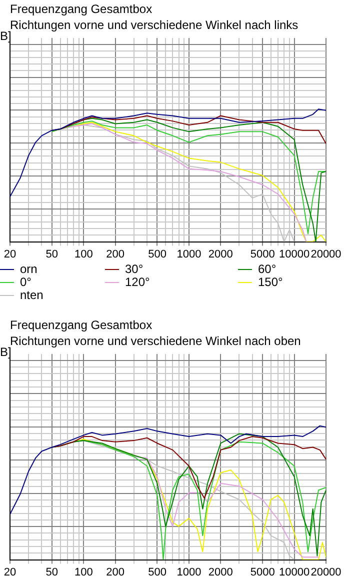  What do you see at coordinates (32, 295) in the screenshot?
I see `legend-label: nten` at bounding box center [32, 295].